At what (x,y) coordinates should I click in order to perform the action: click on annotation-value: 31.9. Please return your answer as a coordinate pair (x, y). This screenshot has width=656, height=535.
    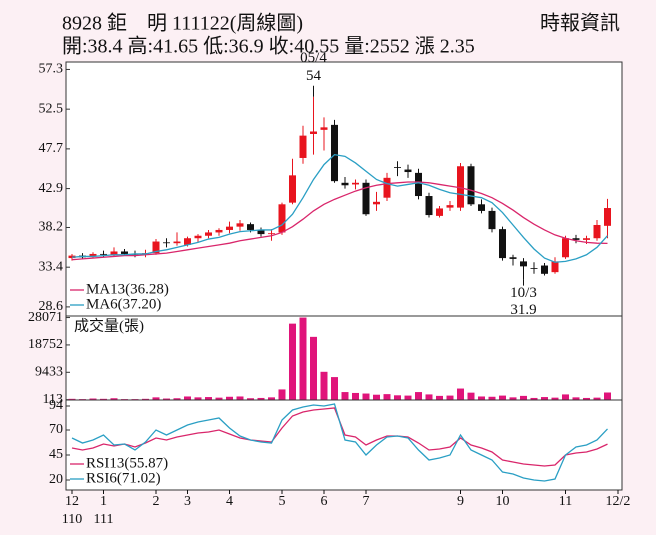
    Looking at the image, I should click on (523, 310).